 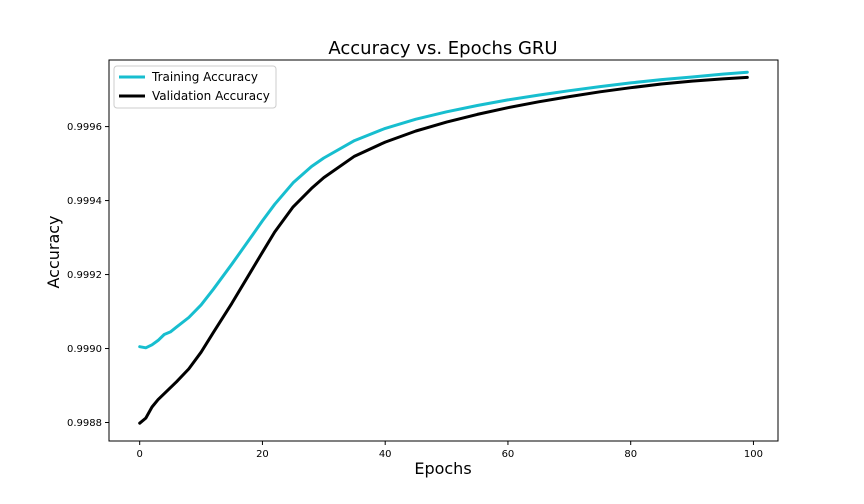 What do you see at coordinates (84, 349) in the screenshot?
I see `y-tick-label: 0.9990` at bounding box center [84, 349].